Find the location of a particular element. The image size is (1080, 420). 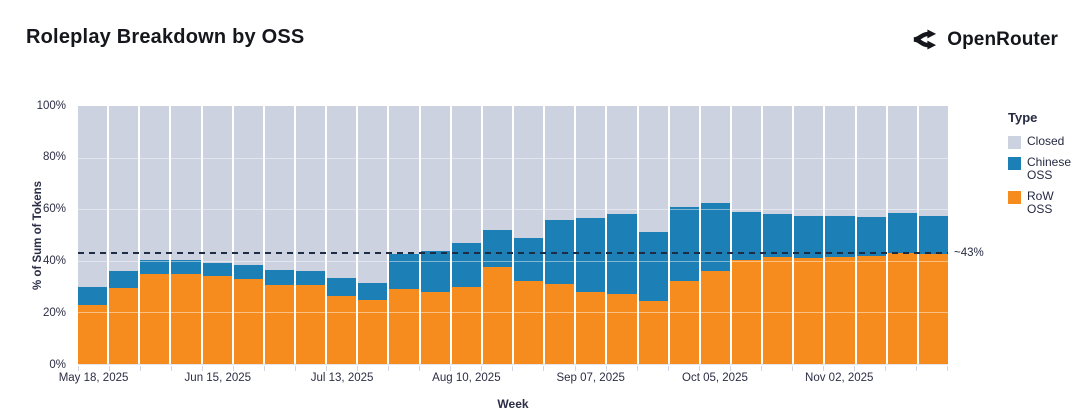

bar-jul-20-2025 is located at coordinates (373, 235).